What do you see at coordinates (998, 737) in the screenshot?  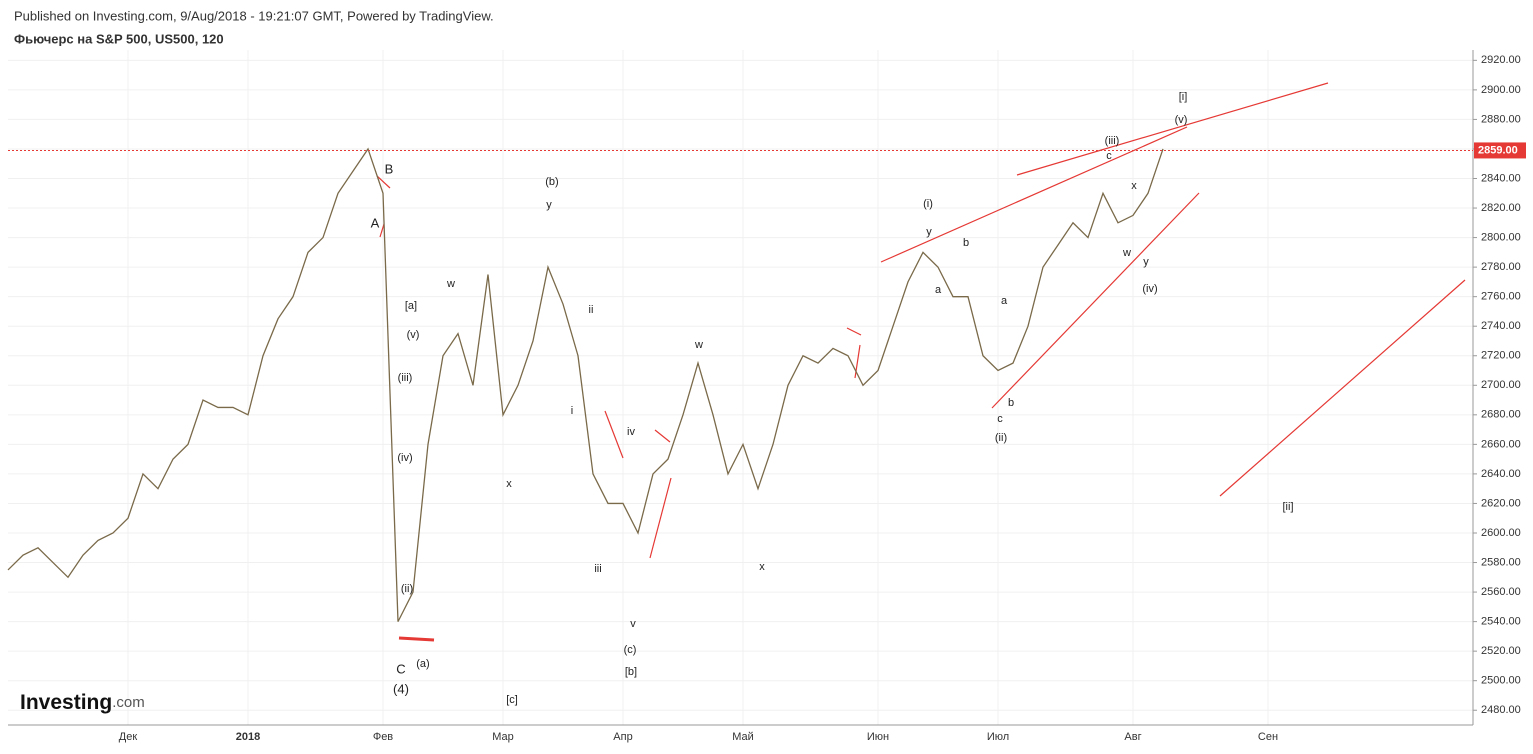 I see `x-tick-label: Июл` at bounding box center [998, 737].